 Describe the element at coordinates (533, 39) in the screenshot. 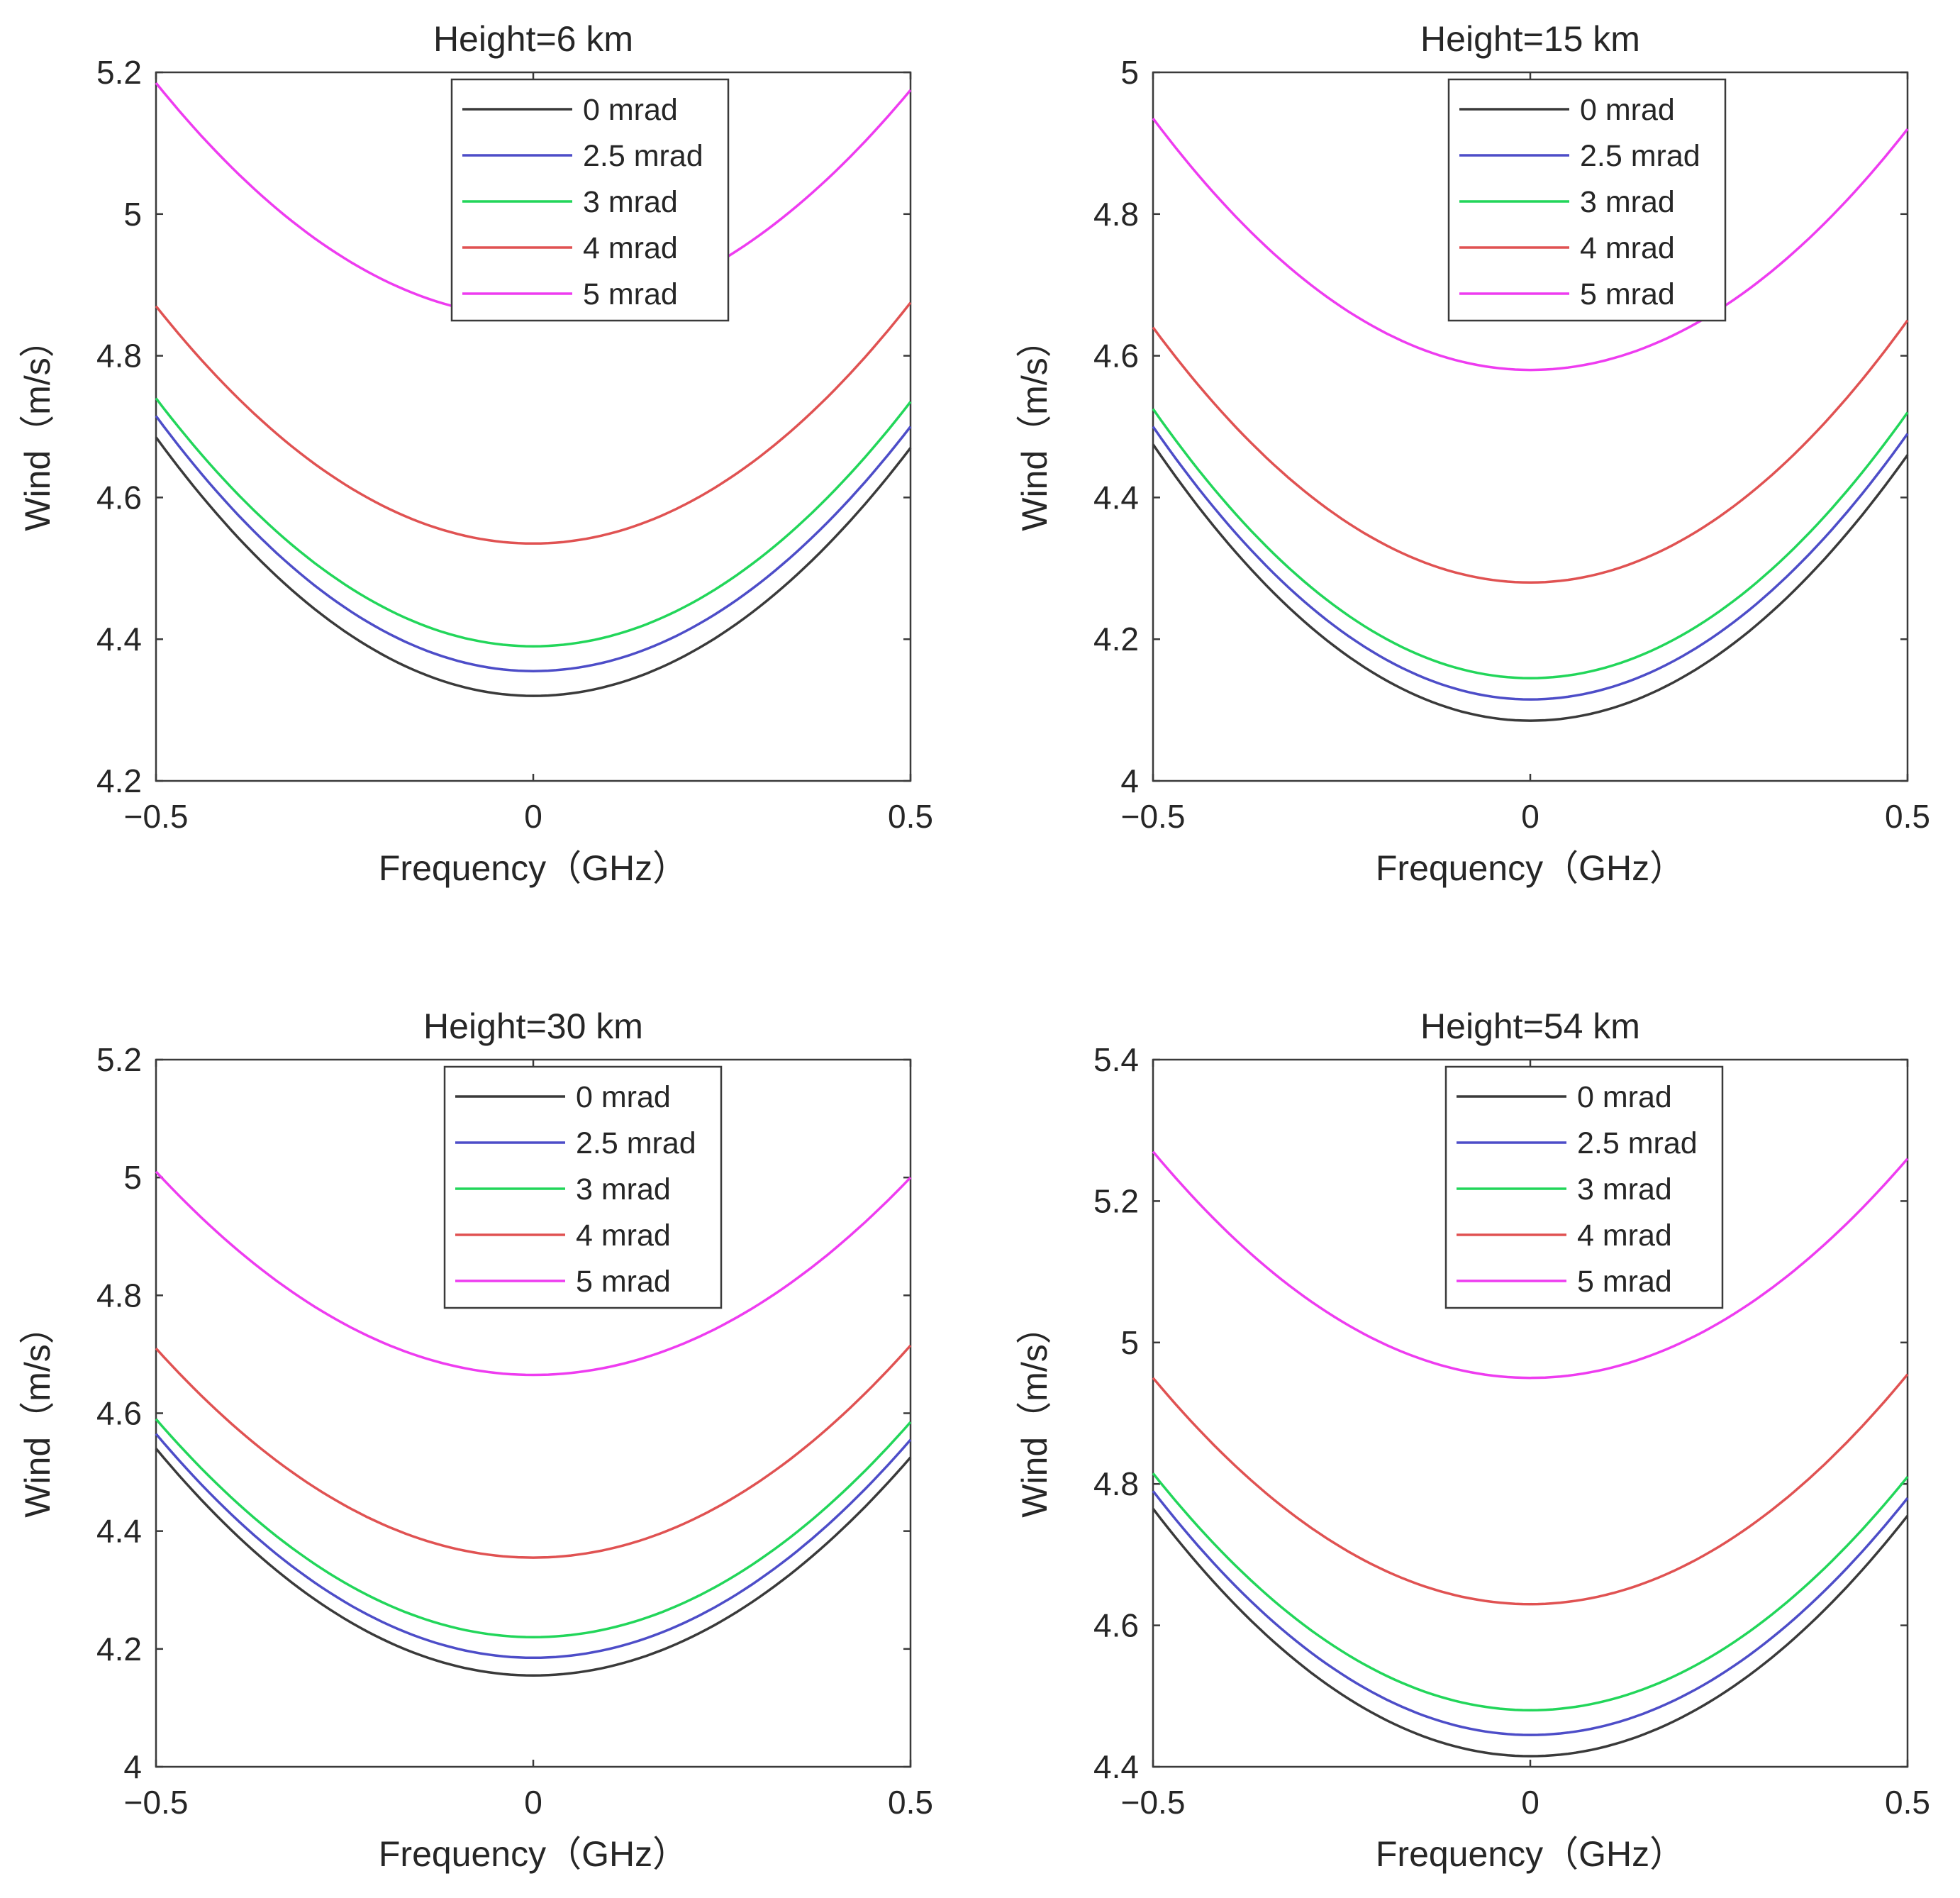

I see `chart-title: Height=6 km` at that location.